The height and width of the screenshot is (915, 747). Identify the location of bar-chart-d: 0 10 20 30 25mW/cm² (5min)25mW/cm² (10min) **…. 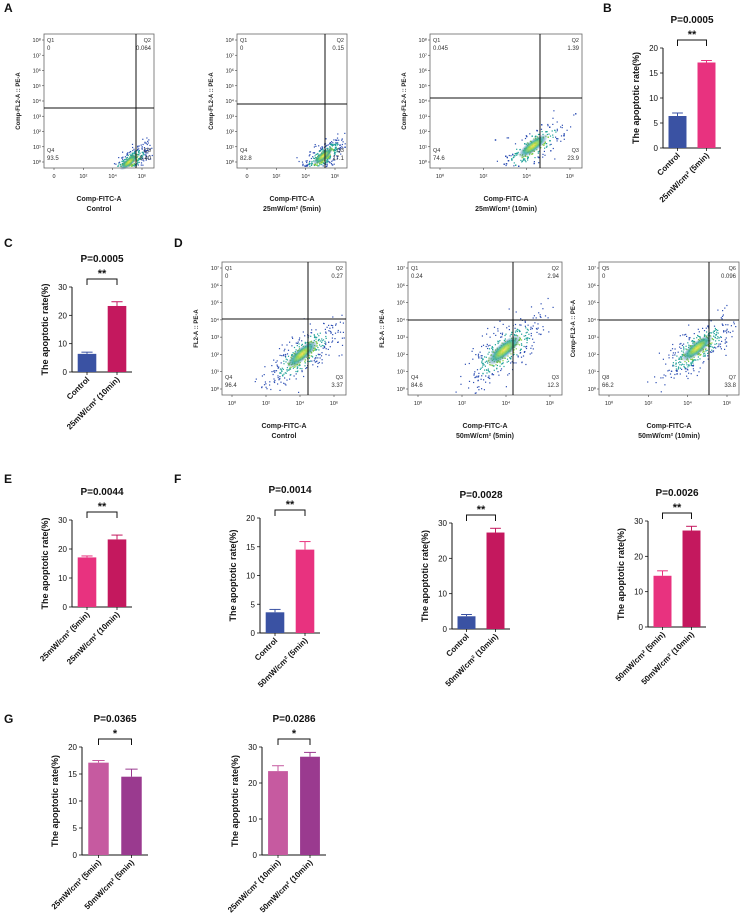
(85, 576).